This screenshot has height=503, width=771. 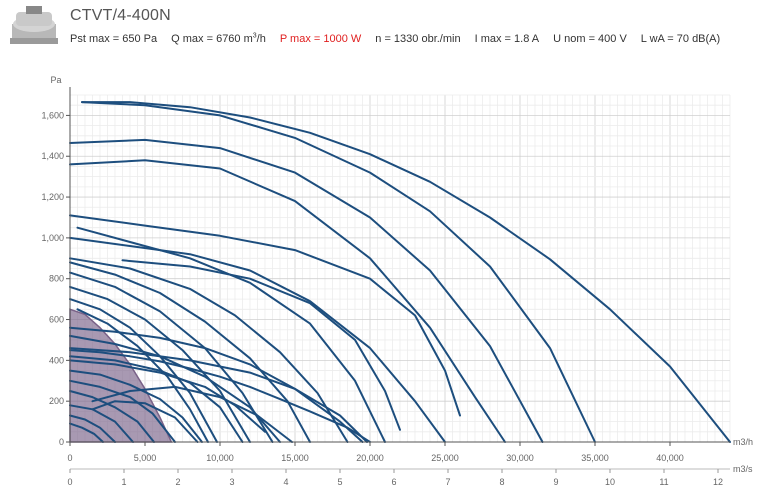 I want to click on x-tick-label: 5,000, so click(x=145, y=458).